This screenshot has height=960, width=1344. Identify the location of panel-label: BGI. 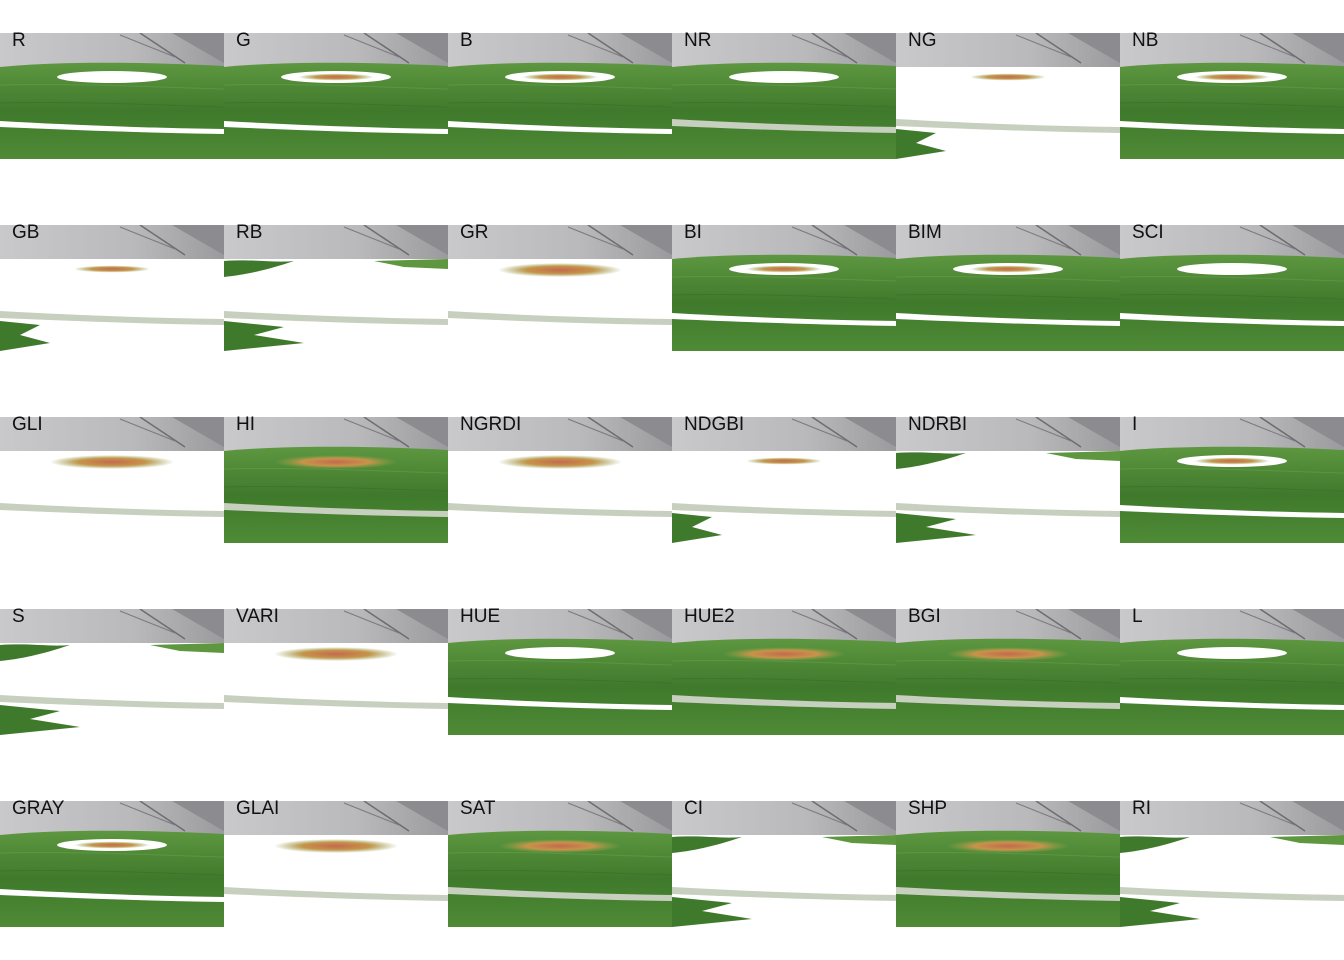
(924, 616).